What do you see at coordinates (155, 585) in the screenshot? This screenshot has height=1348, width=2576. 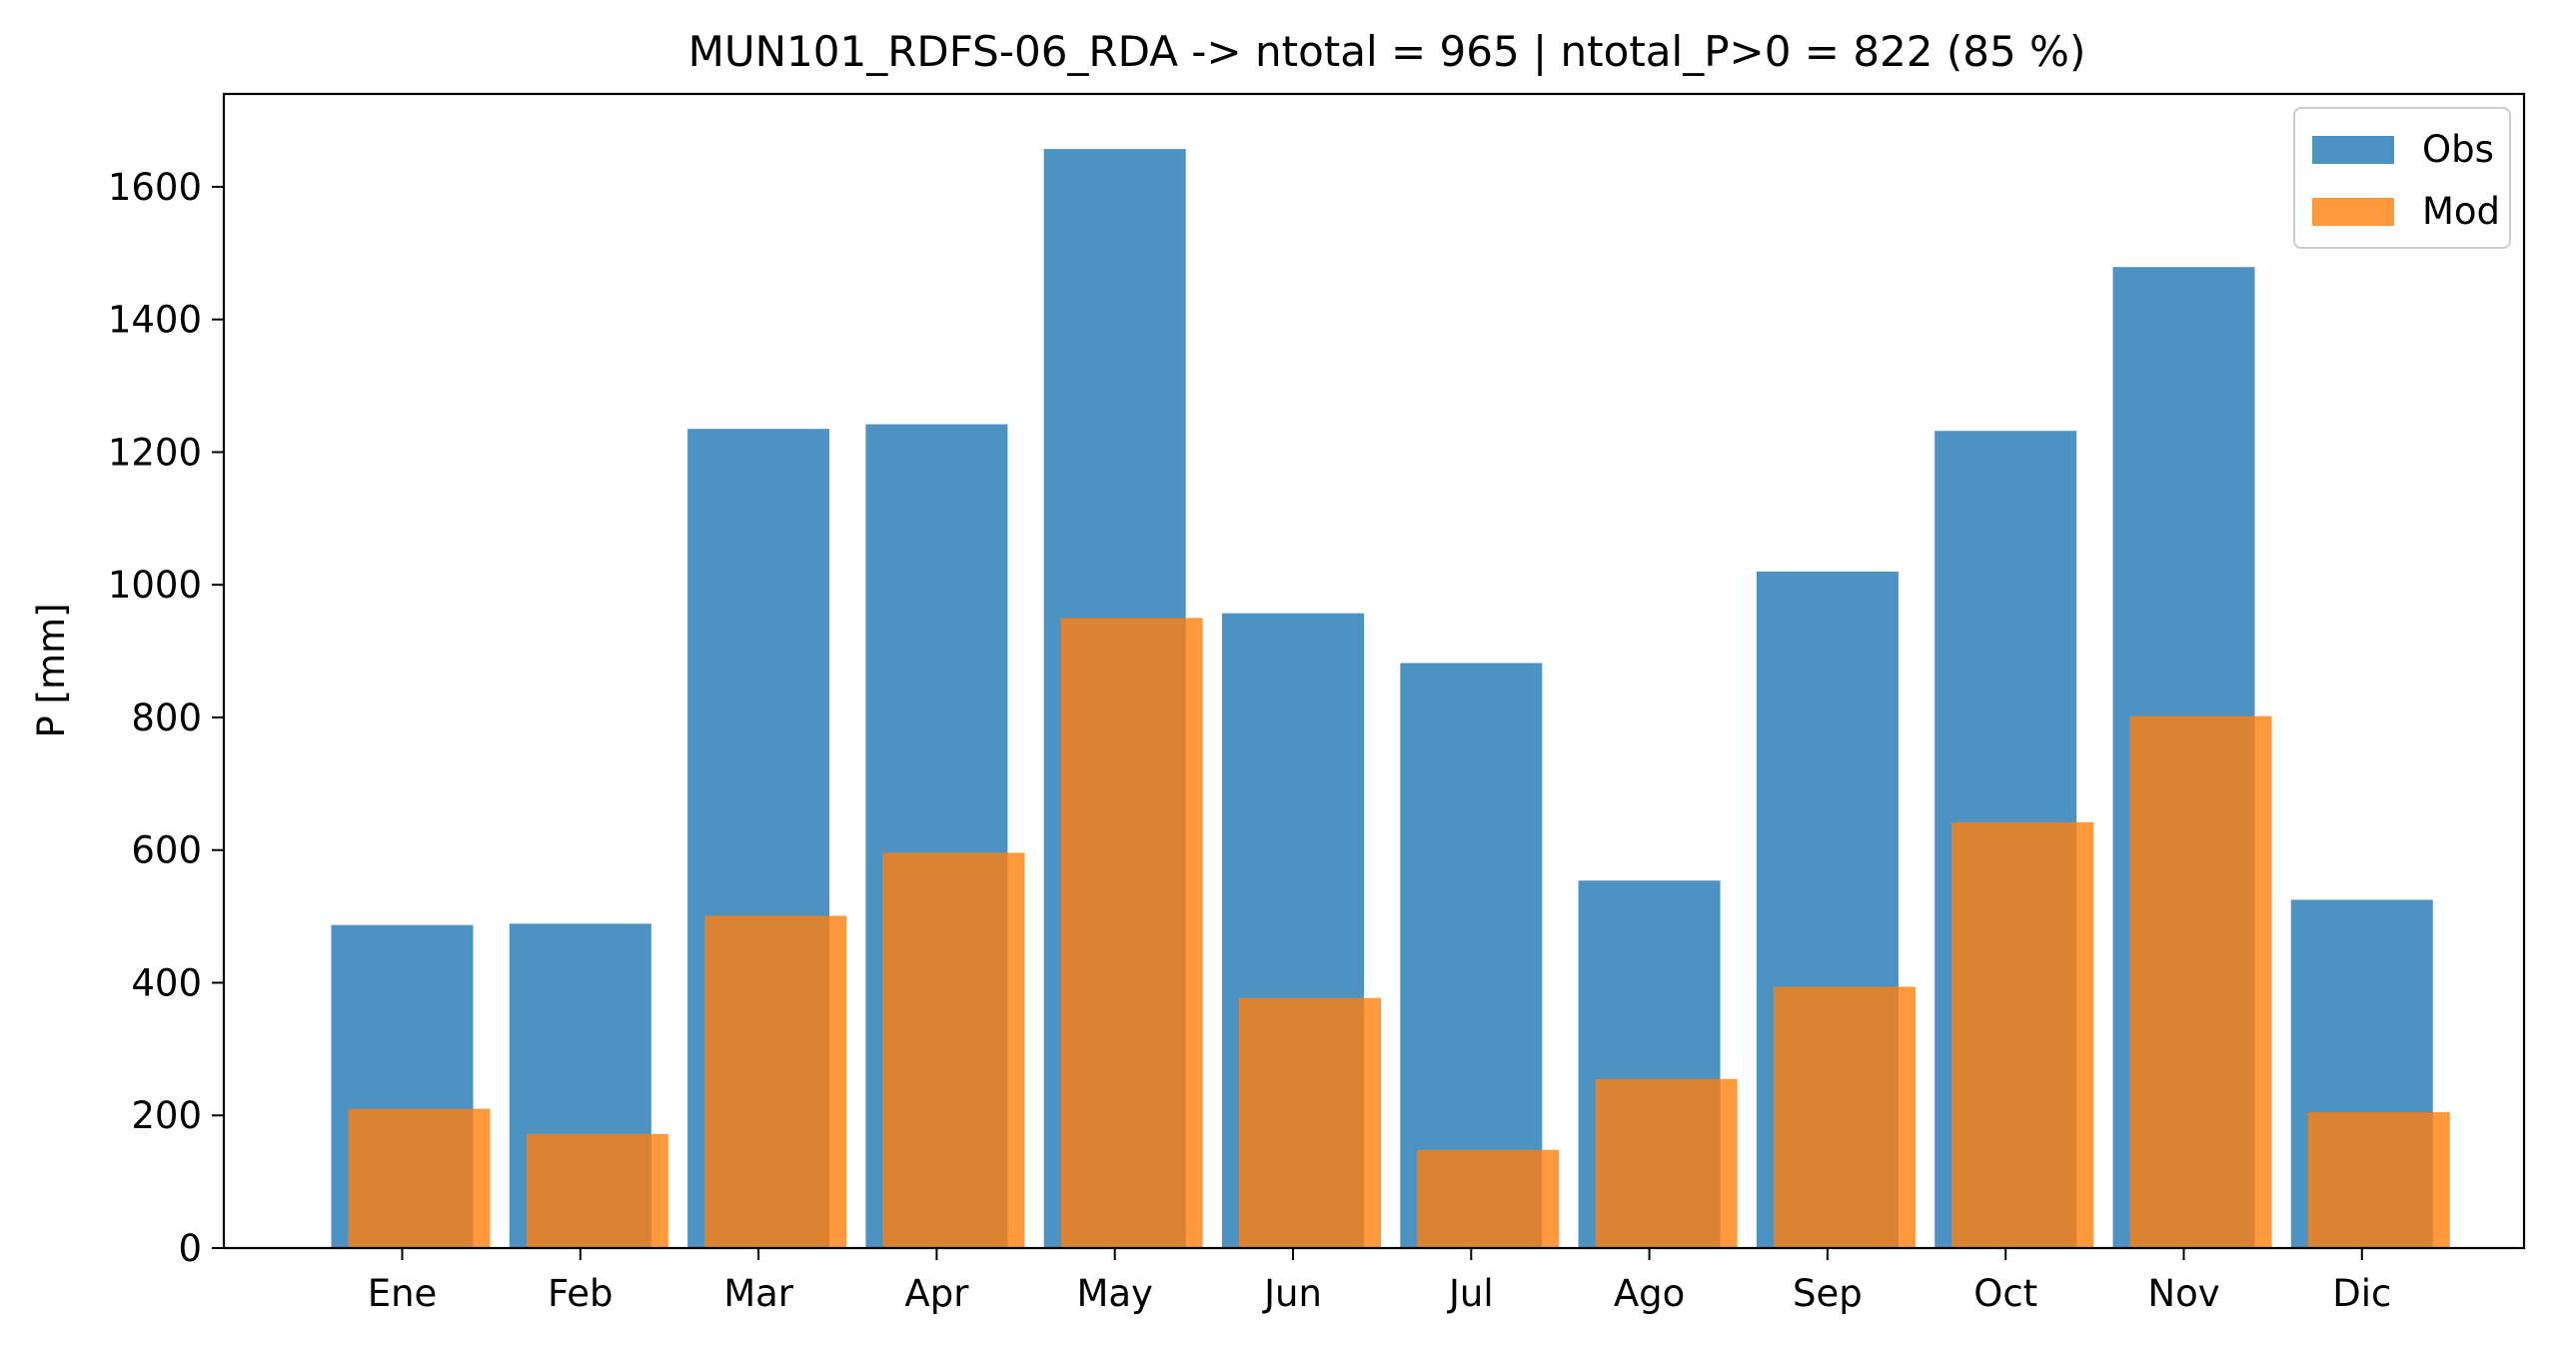 I see `y-tick-label: 1000` at bounding box center [155, 585].